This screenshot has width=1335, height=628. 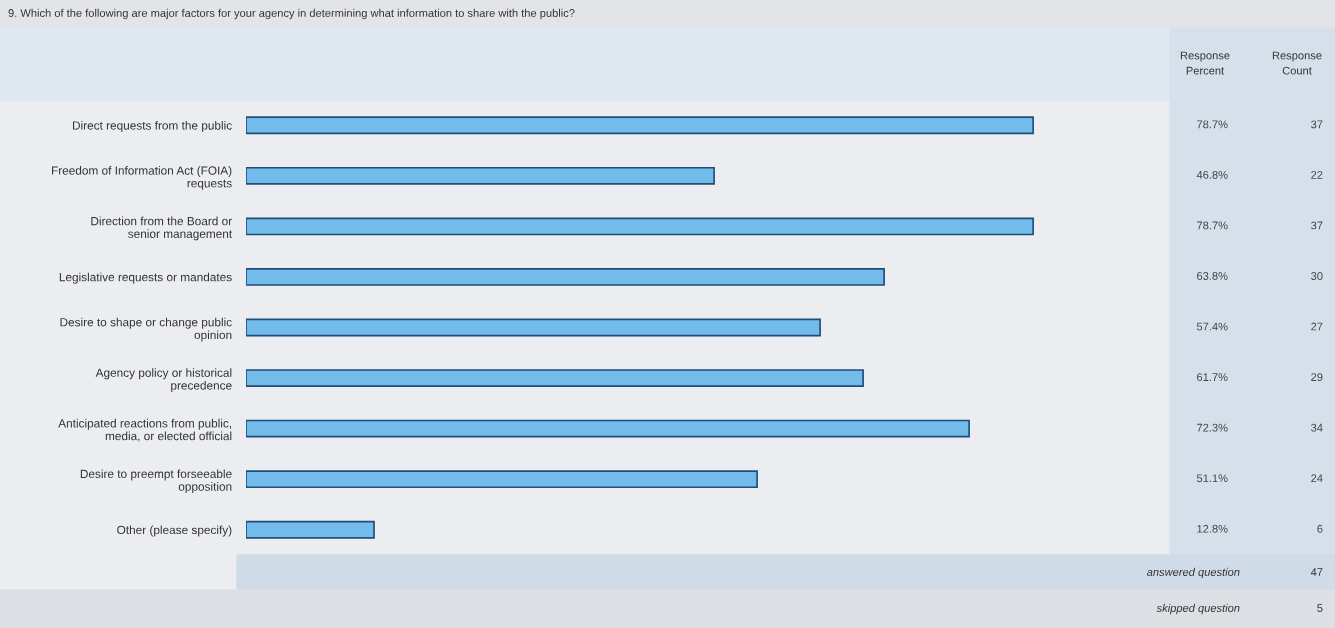 What do you see at coordinates (1317, 276) in the screenshot?
I see `text: 30` at bounding box center [1317, 276].